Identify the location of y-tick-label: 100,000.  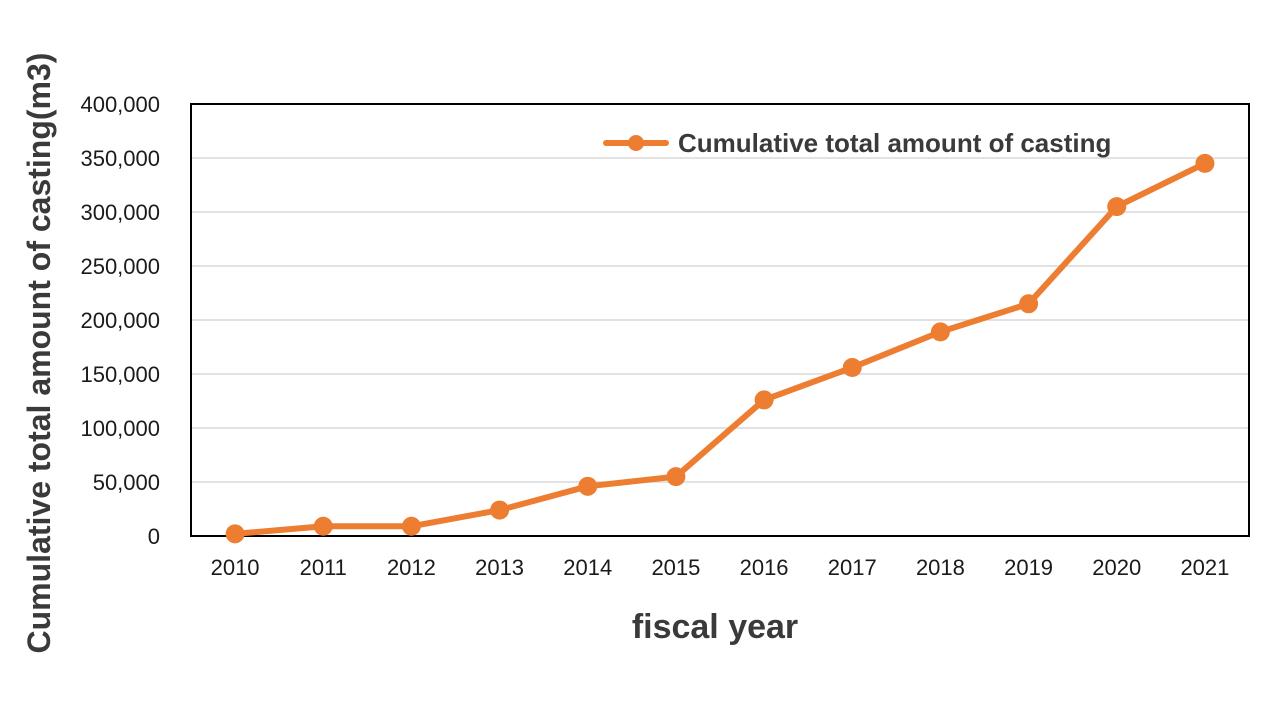
(120, 428).